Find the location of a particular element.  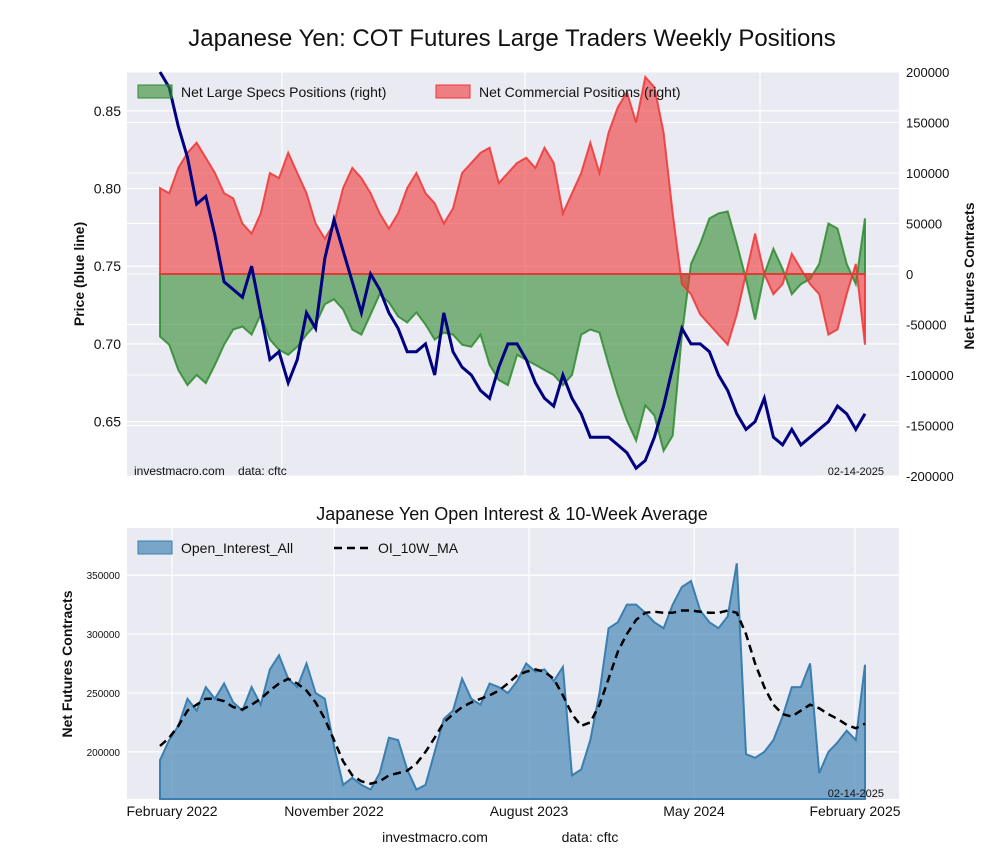

legend-label-commercial: Net Commercial Positions (right) is located at coordinates (580, 92).